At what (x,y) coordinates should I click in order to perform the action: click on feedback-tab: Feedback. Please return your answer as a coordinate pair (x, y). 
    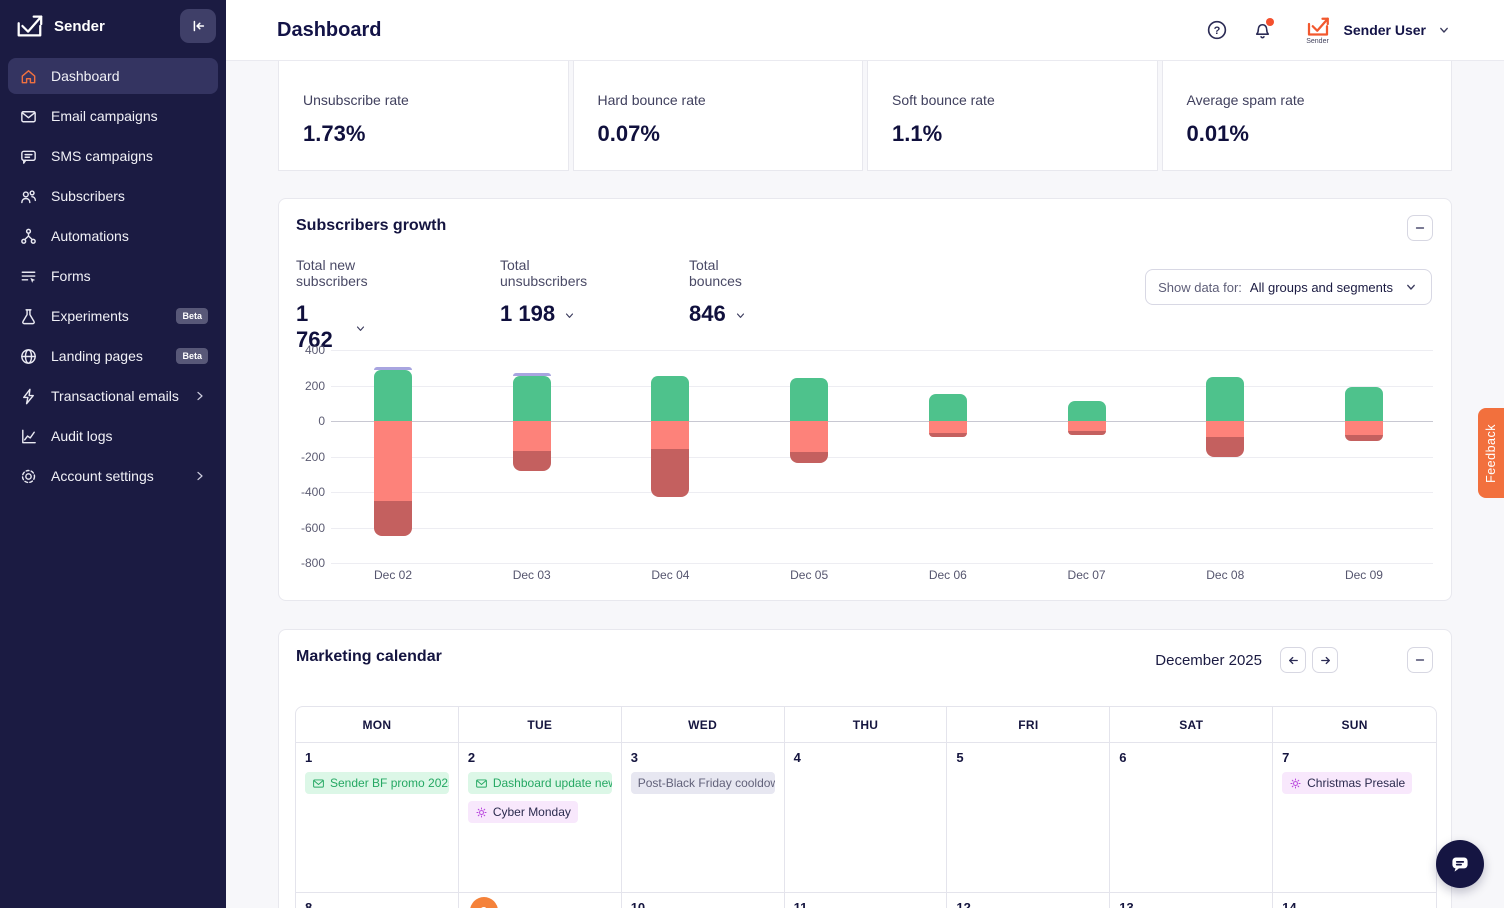
    Looking at the image, I should click on (1491, 453).